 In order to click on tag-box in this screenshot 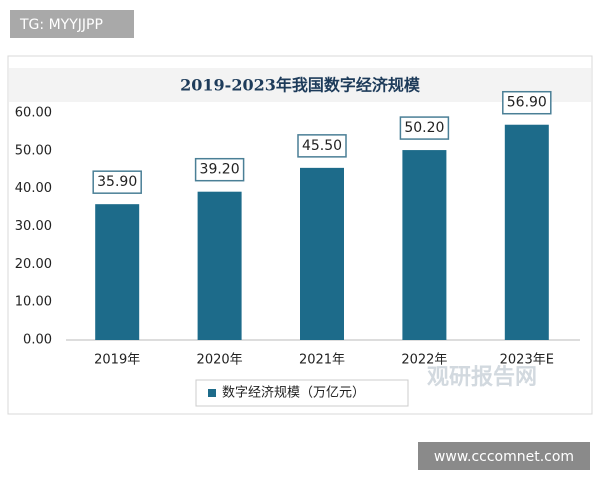, I will do `click(72, 24)`.